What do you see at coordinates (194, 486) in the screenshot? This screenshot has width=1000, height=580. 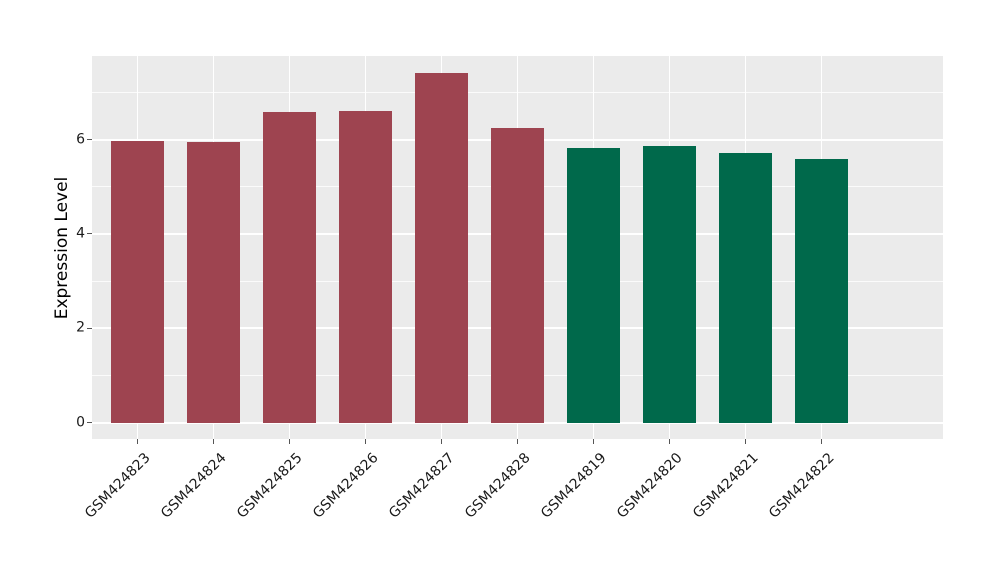 I see `x-tick-label-GSM424824: GSM424824` at bounding box center [194, 486].